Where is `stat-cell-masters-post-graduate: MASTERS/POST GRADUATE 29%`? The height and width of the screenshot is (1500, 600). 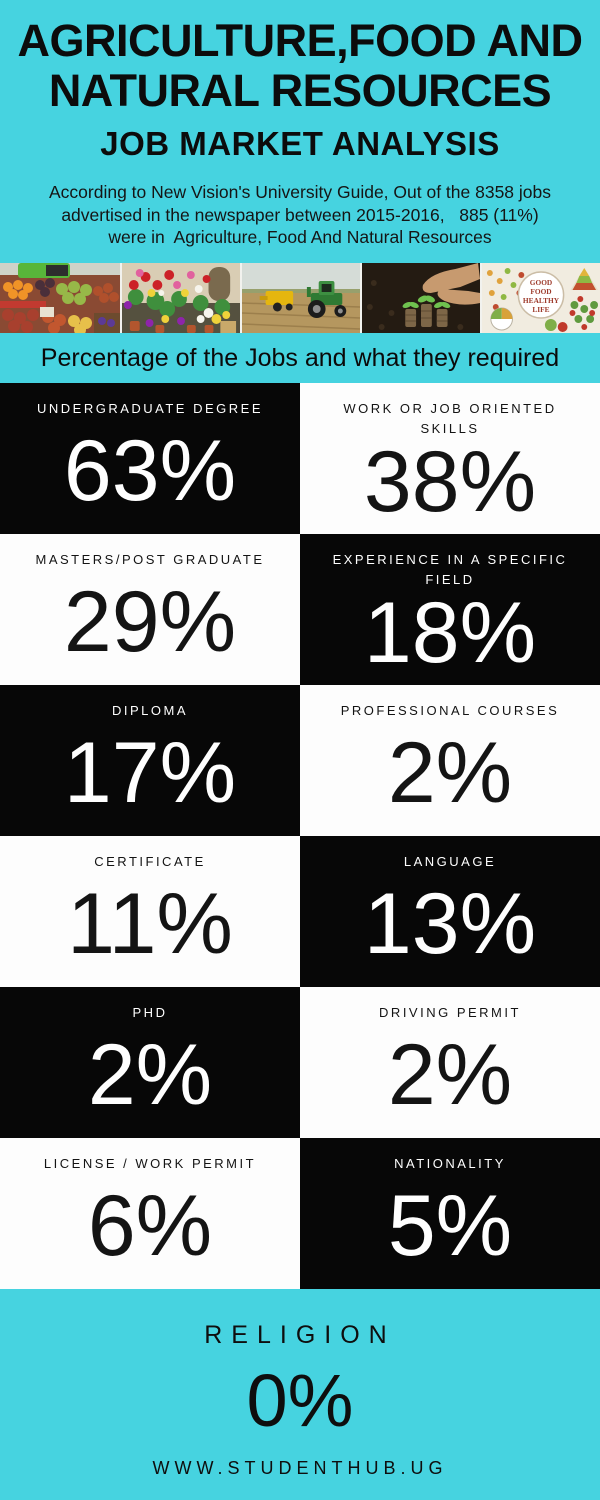 stat-cell-masters-post-graduate: MASTERS/POST GRADUATE 29% is located at coordinates (150, 609).